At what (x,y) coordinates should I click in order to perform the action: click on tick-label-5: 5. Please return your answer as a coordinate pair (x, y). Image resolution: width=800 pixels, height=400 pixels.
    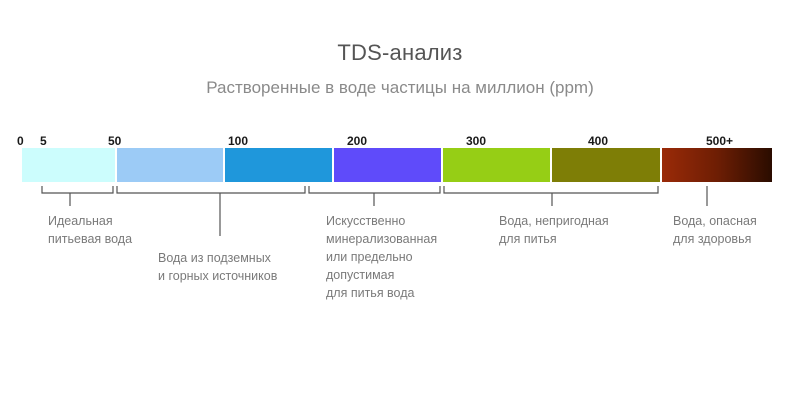
    Looking at the image, I should click on (43, 141).